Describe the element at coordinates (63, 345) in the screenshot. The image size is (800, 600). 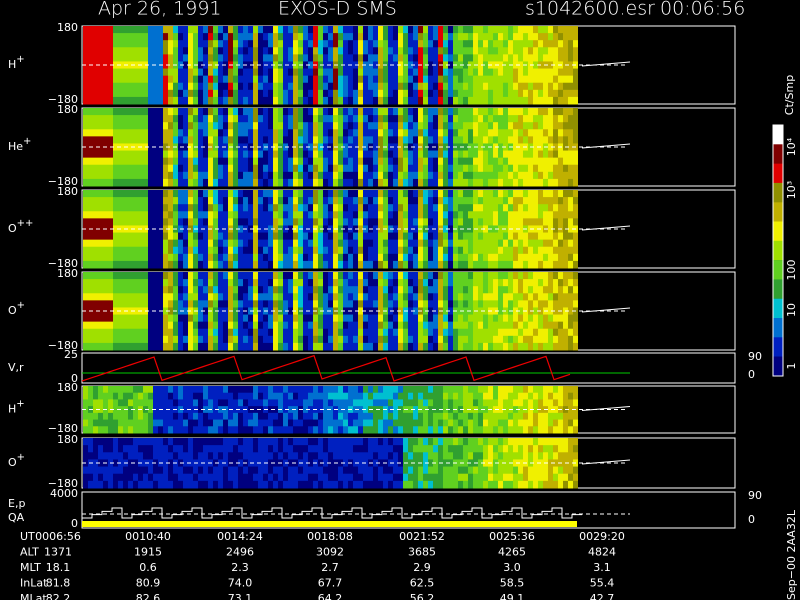
I see `y-tick-label: −180` at that location.